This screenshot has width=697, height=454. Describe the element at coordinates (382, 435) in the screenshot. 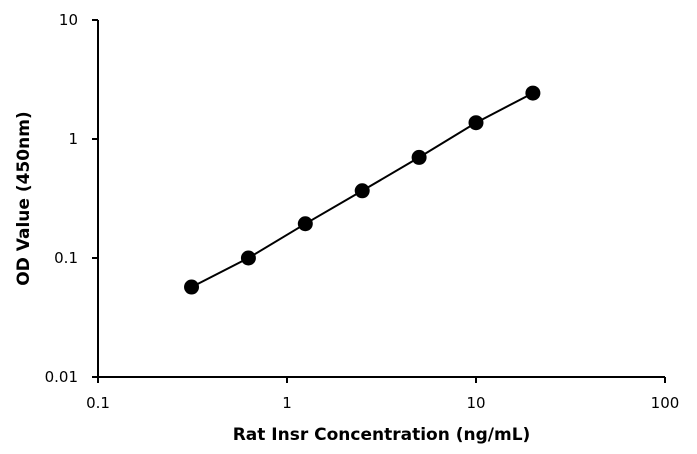

I see `x-axis-title: Rat Insr Concentration (ng/mL)` at that location.